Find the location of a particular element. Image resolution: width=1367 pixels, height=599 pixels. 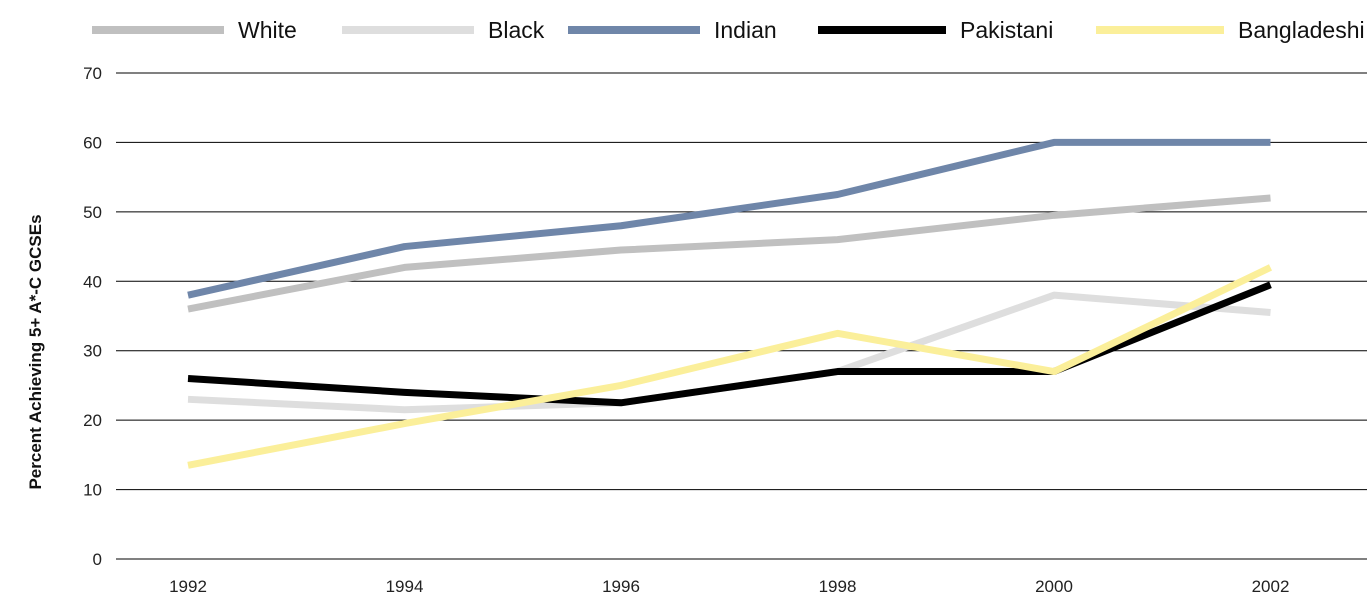

y-tick-label: 40 is located at coordinates (92, 281).